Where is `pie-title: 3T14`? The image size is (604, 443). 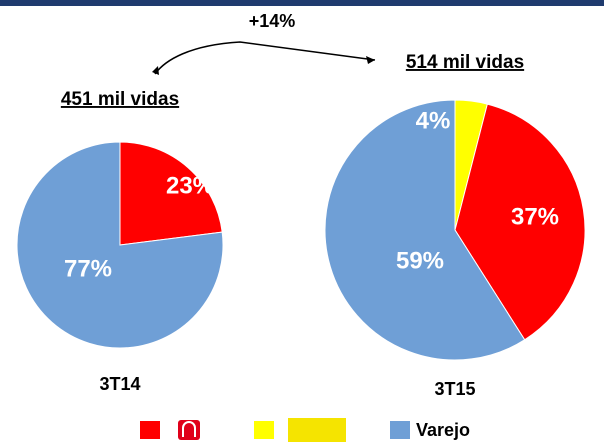 pie-title: 3T14 is located at coordinates (119, 384).